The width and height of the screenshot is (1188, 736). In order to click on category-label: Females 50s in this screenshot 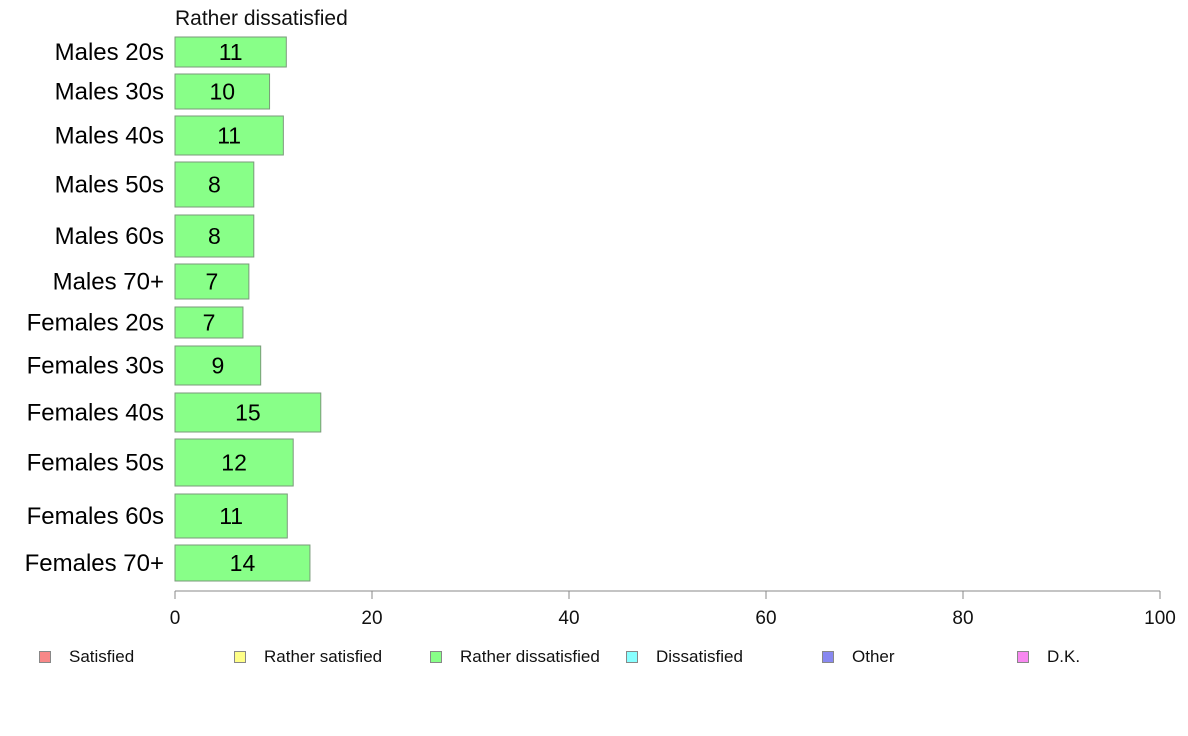, I will do `click(95, 463)`.